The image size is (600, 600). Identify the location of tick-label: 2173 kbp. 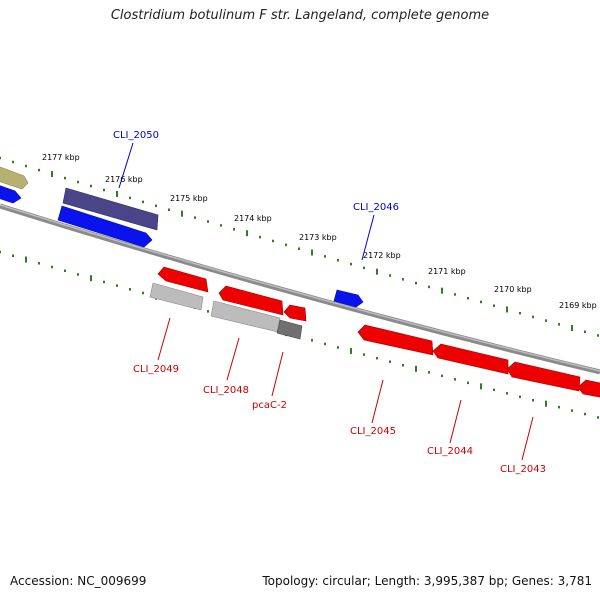
(318, 237).